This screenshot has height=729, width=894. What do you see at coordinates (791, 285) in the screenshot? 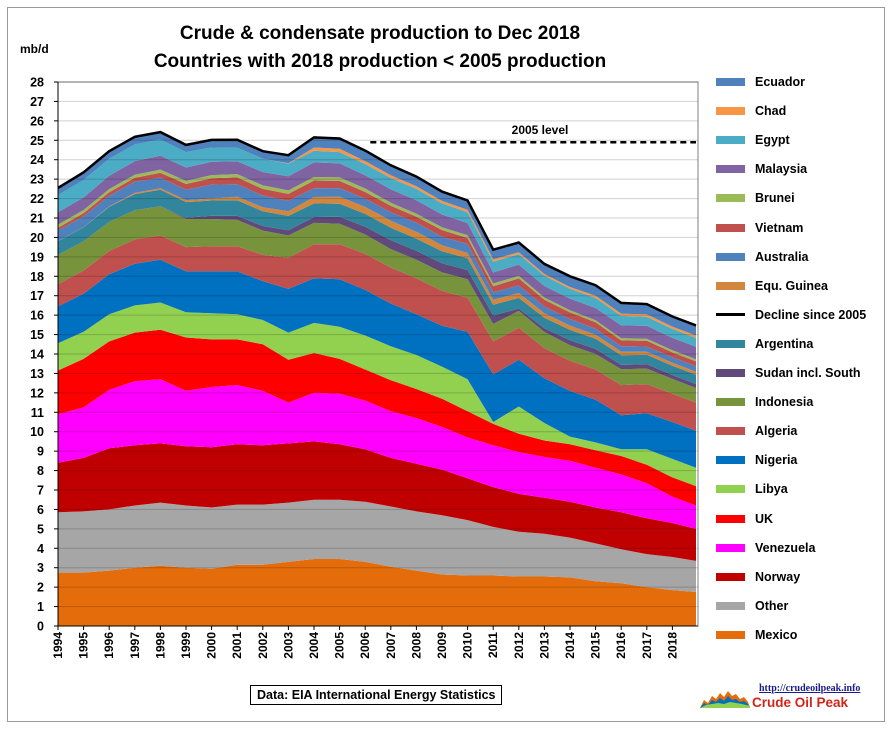
I see `legend-label: Equ. Guinea` at bounding box center [791, 285].